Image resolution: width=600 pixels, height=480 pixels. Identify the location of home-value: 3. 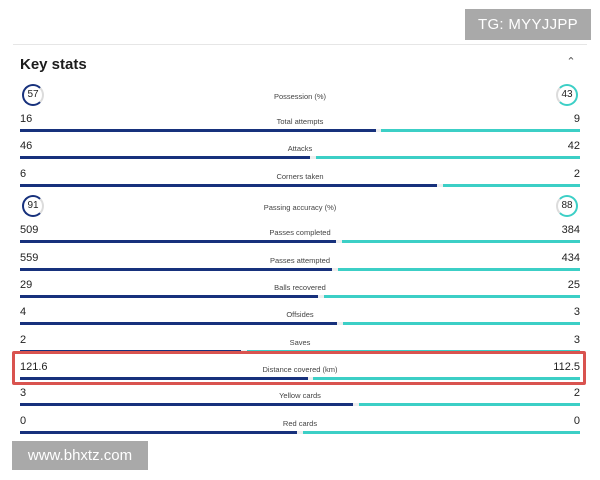
(23, 393).